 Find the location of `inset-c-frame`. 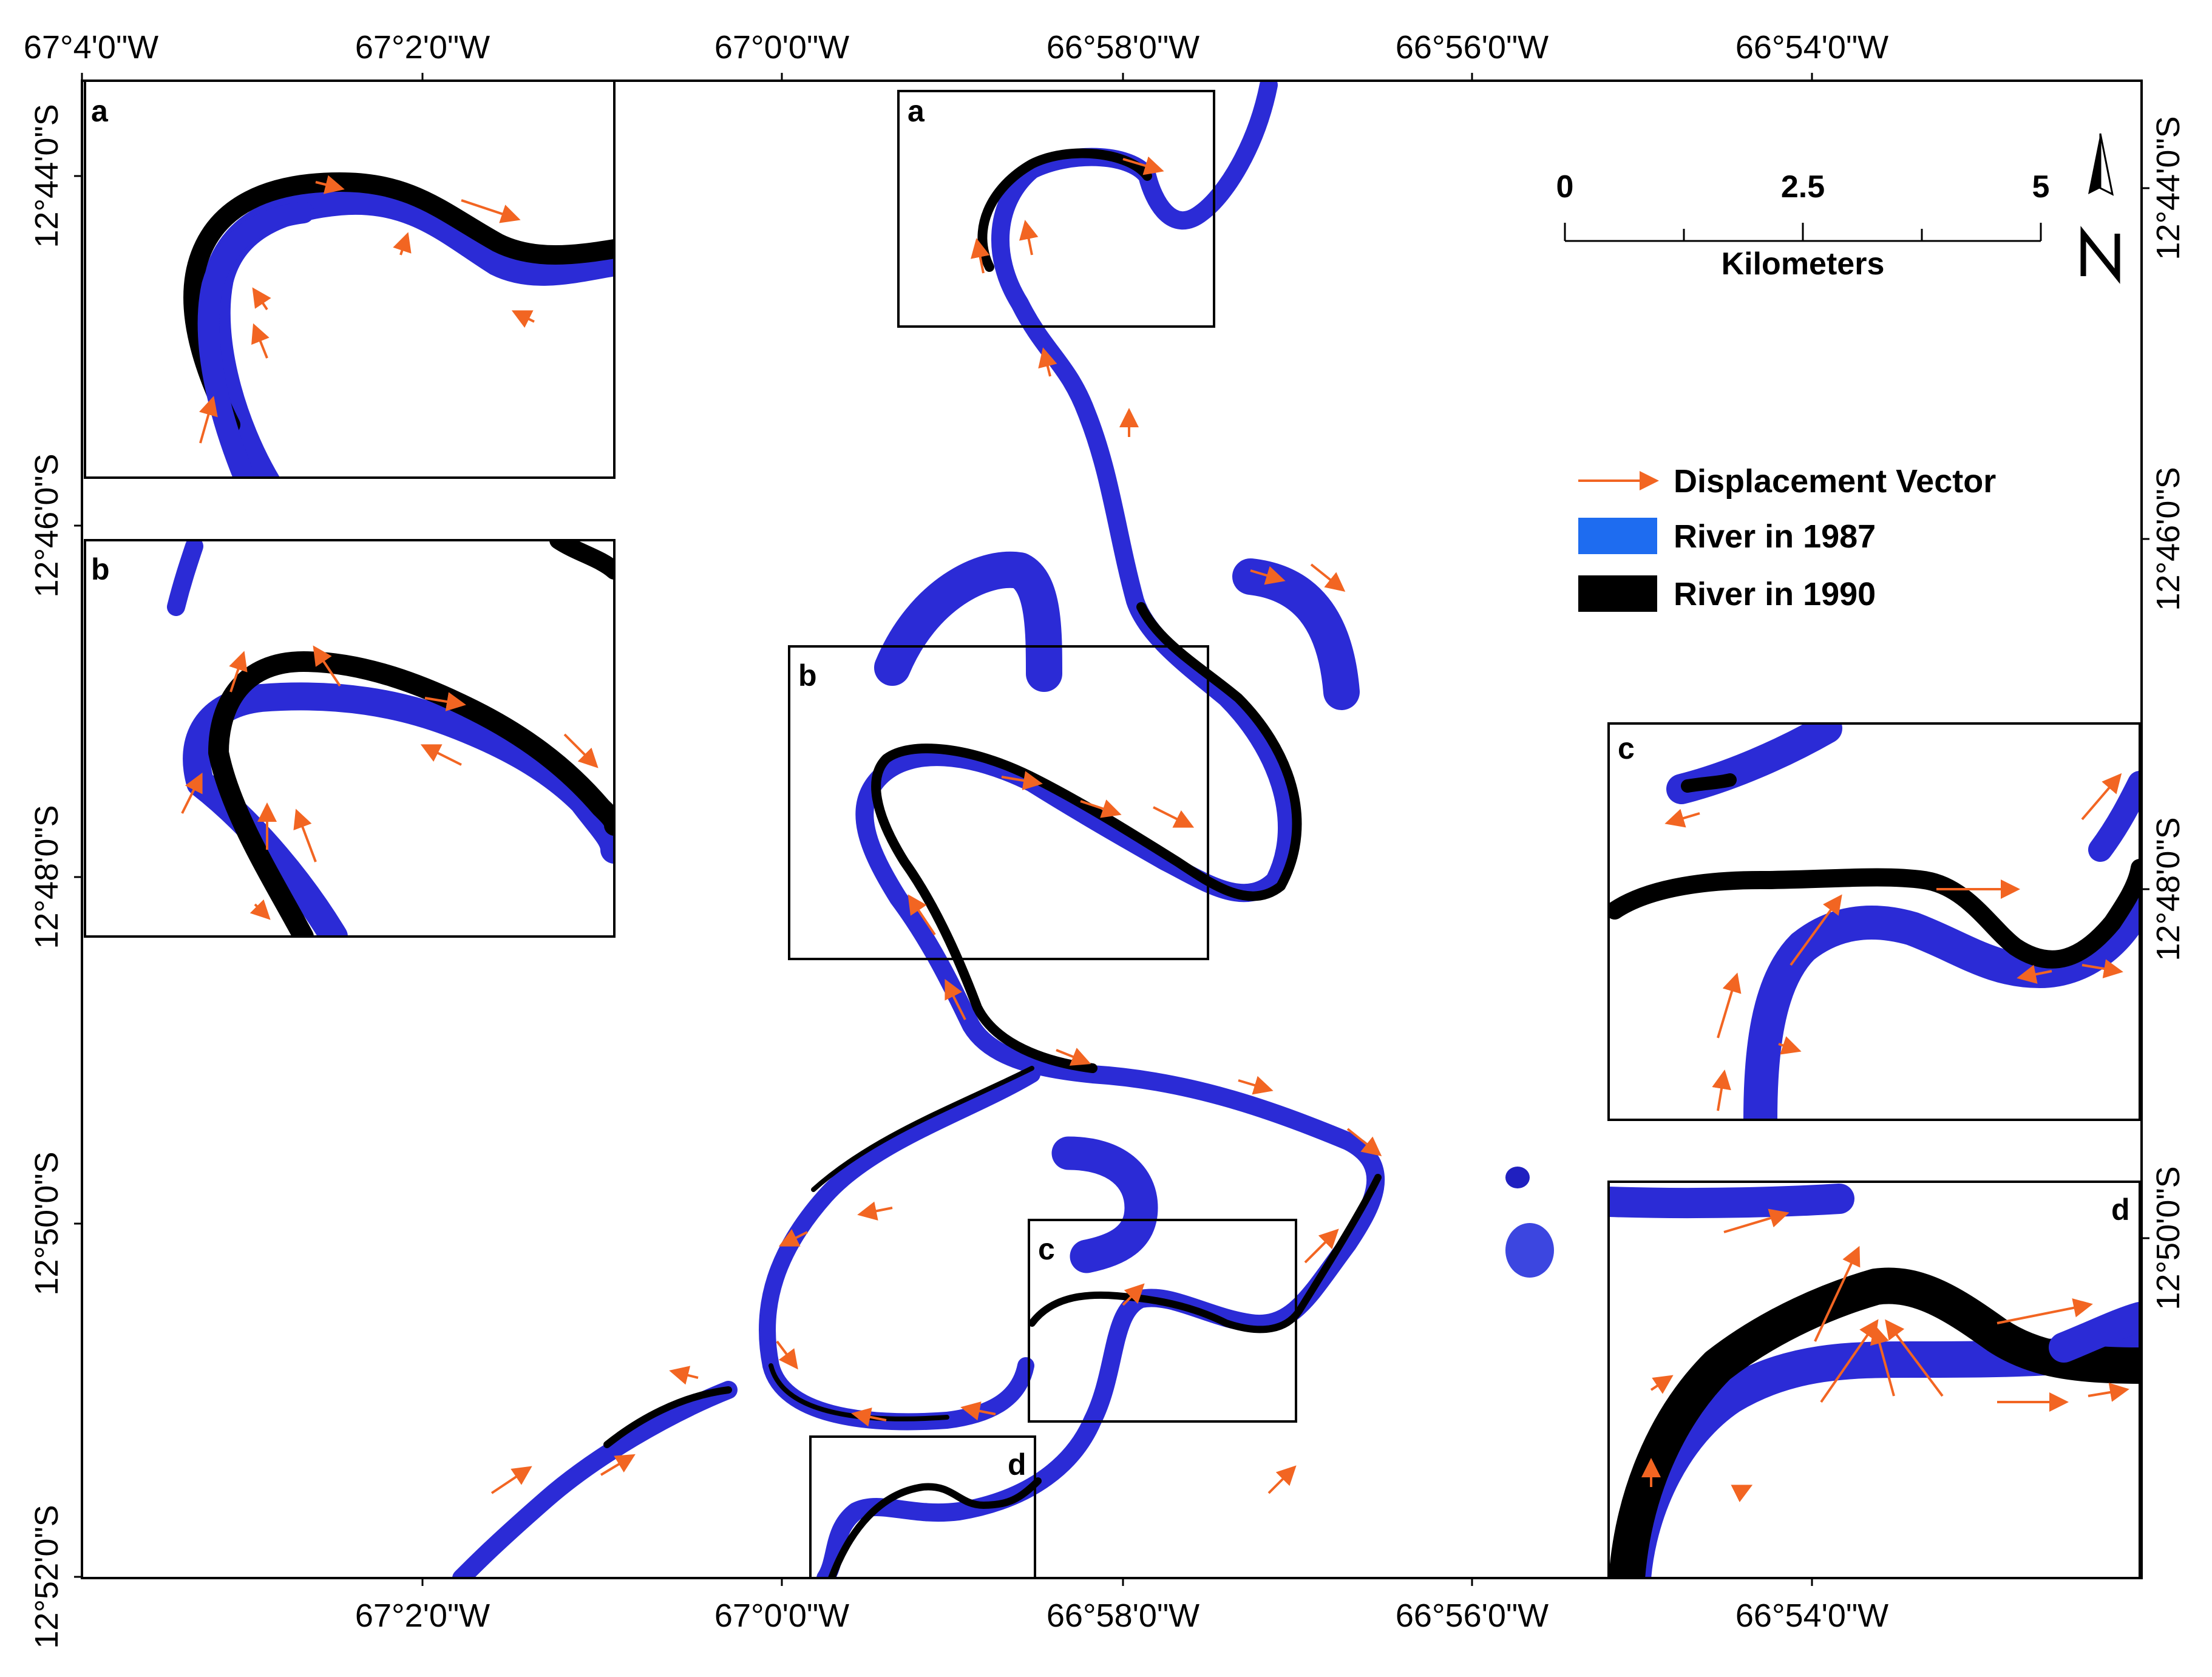

inset-c-frame is located at coordinates (1874, 921).